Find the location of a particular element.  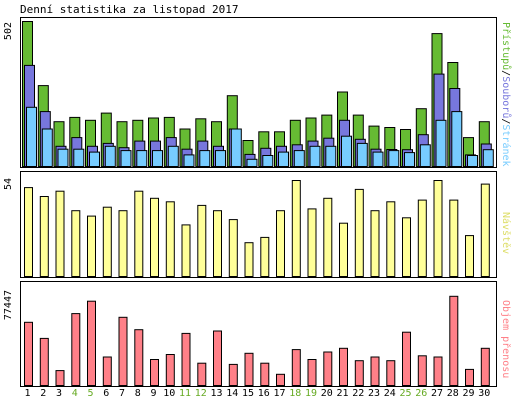

day-tick-label: 26 is located at coordinates (421, 393).